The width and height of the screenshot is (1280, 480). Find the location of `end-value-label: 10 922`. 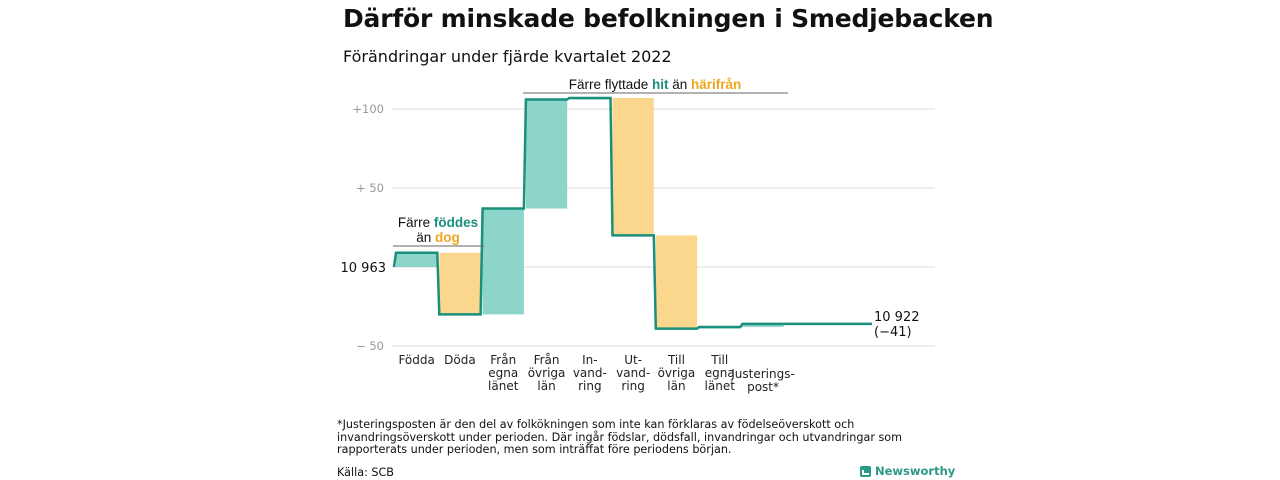

end-value-label: 10 922 is located at coordinates (897, 317).